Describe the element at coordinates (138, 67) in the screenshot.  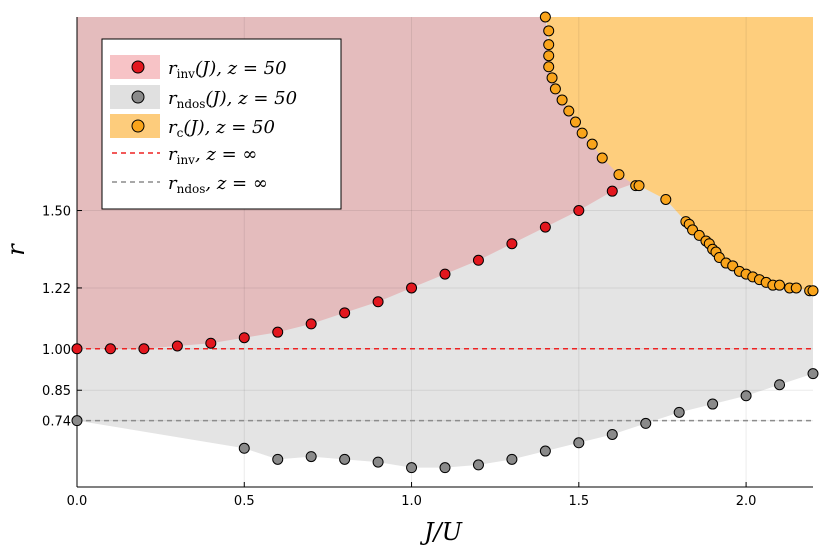
I see `legend-marker-inv` at that location.